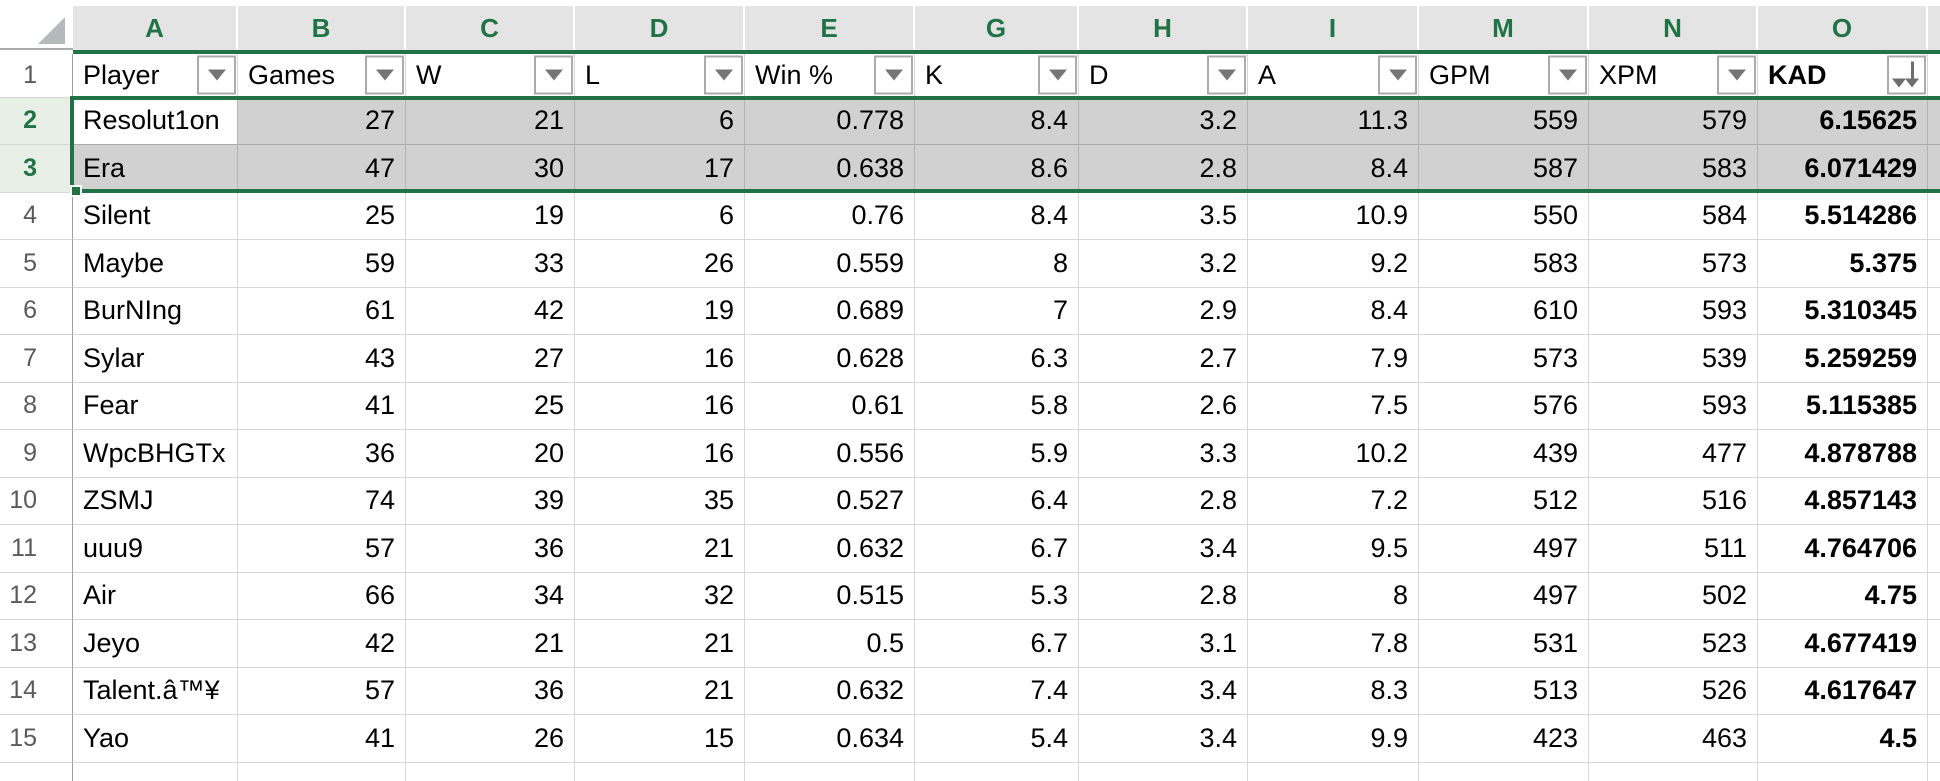 This screenshot has height=781, width=1940. I want to click on row-number-6: 6, so click(36, 311).